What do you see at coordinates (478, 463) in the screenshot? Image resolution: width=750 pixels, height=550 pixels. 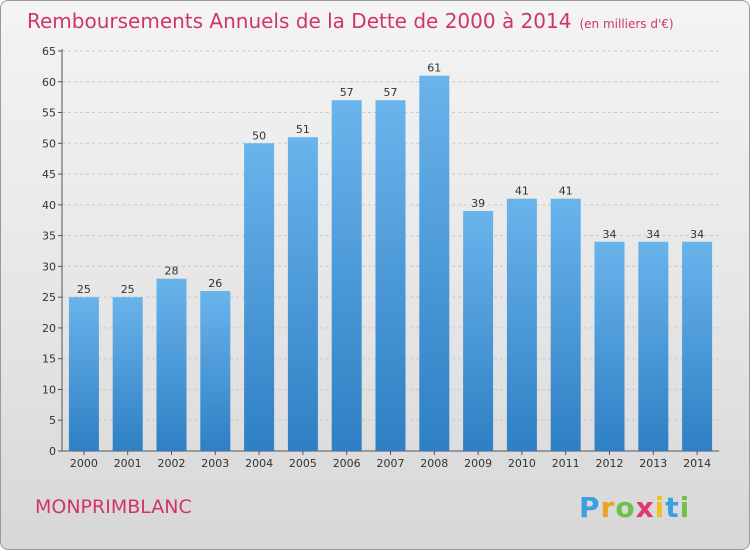 I see `x-tick-label-2009: 2009` at bounding box center [478, 463].